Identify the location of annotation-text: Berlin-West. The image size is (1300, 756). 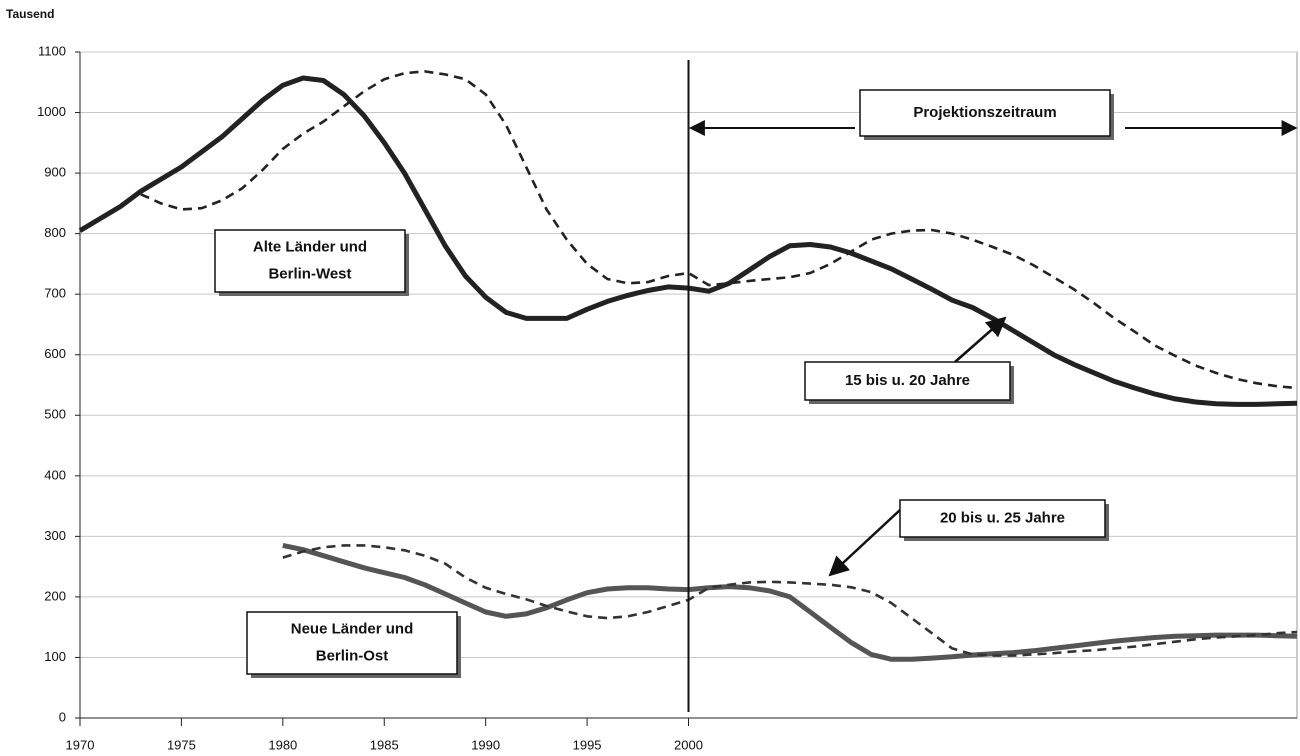
(309, 273).